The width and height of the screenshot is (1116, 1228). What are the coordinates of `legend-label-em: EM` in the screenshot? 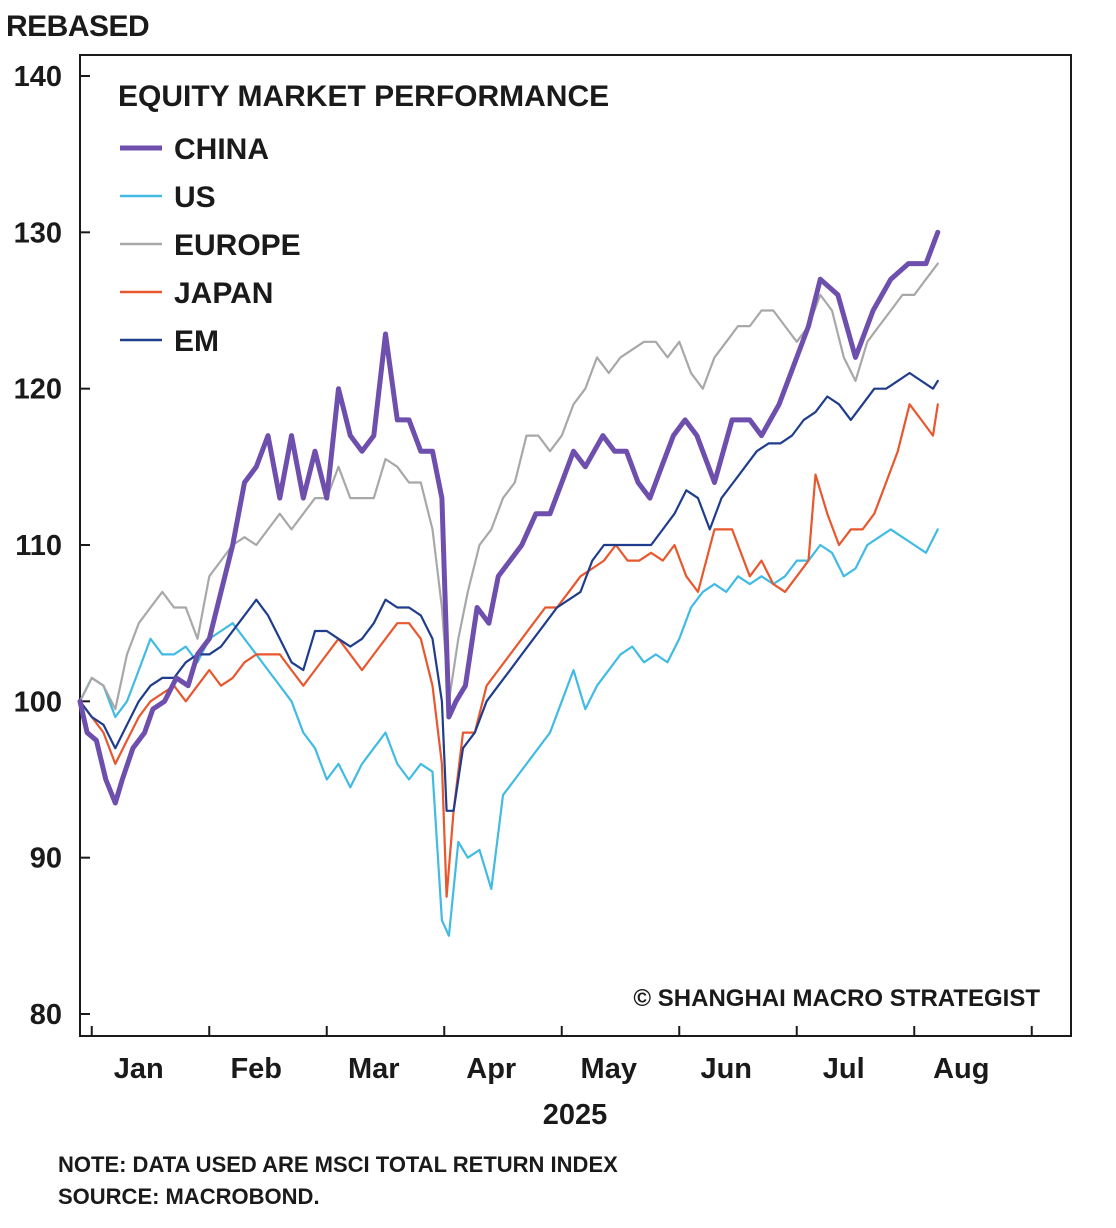 It's located at (196, 341).